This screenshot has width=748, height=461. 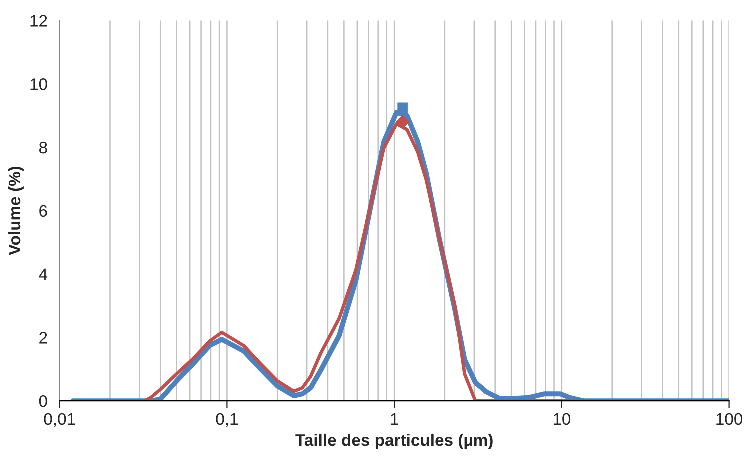 What do you see at coordinates (562, 419) in the screenshot?
I see `x-tick-label: 10` at bounding box center [562, 419].